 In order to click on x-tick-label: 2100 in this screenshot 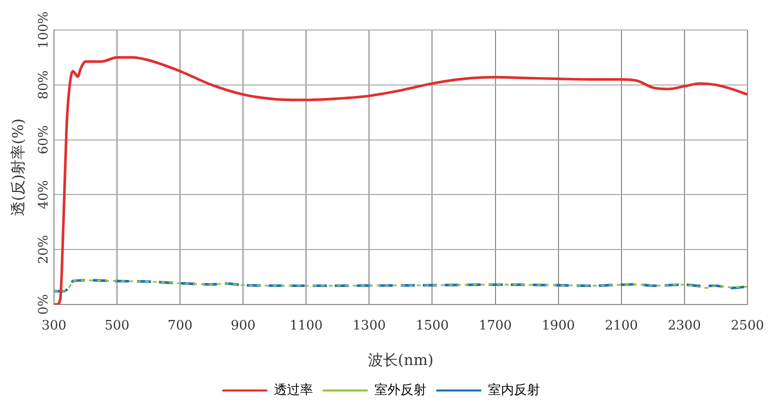, I will do `click(621, 326)`.